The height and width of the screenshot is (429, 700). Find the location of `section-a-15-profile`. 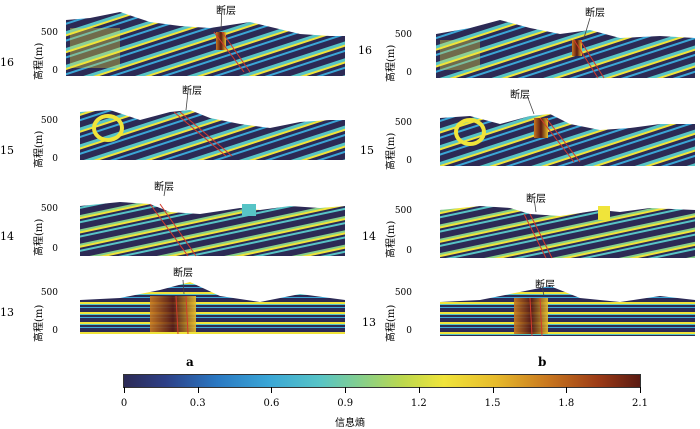

section-a-15-profile is located at coordinates (212, 125).